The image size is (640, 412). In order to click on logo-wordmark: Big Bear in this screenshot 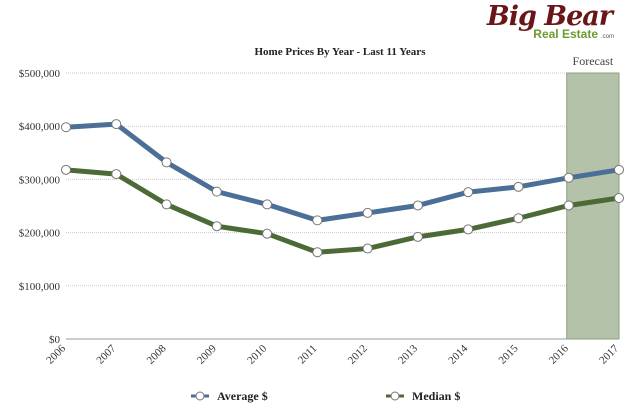, I will do `click(549, 16)`.